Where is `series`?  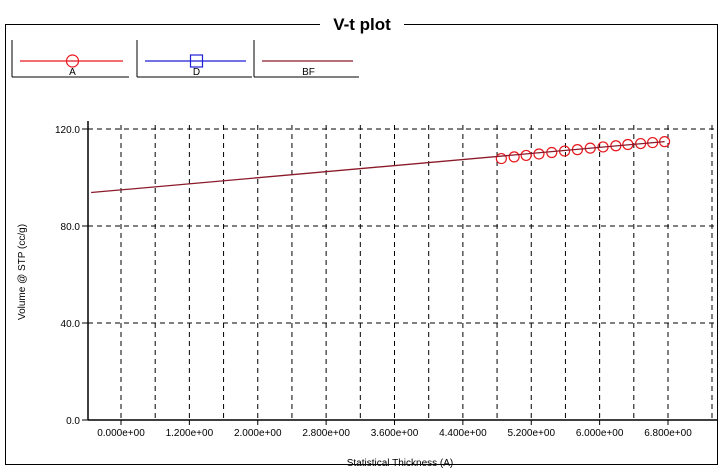
series is located at coordinates (381, 165).